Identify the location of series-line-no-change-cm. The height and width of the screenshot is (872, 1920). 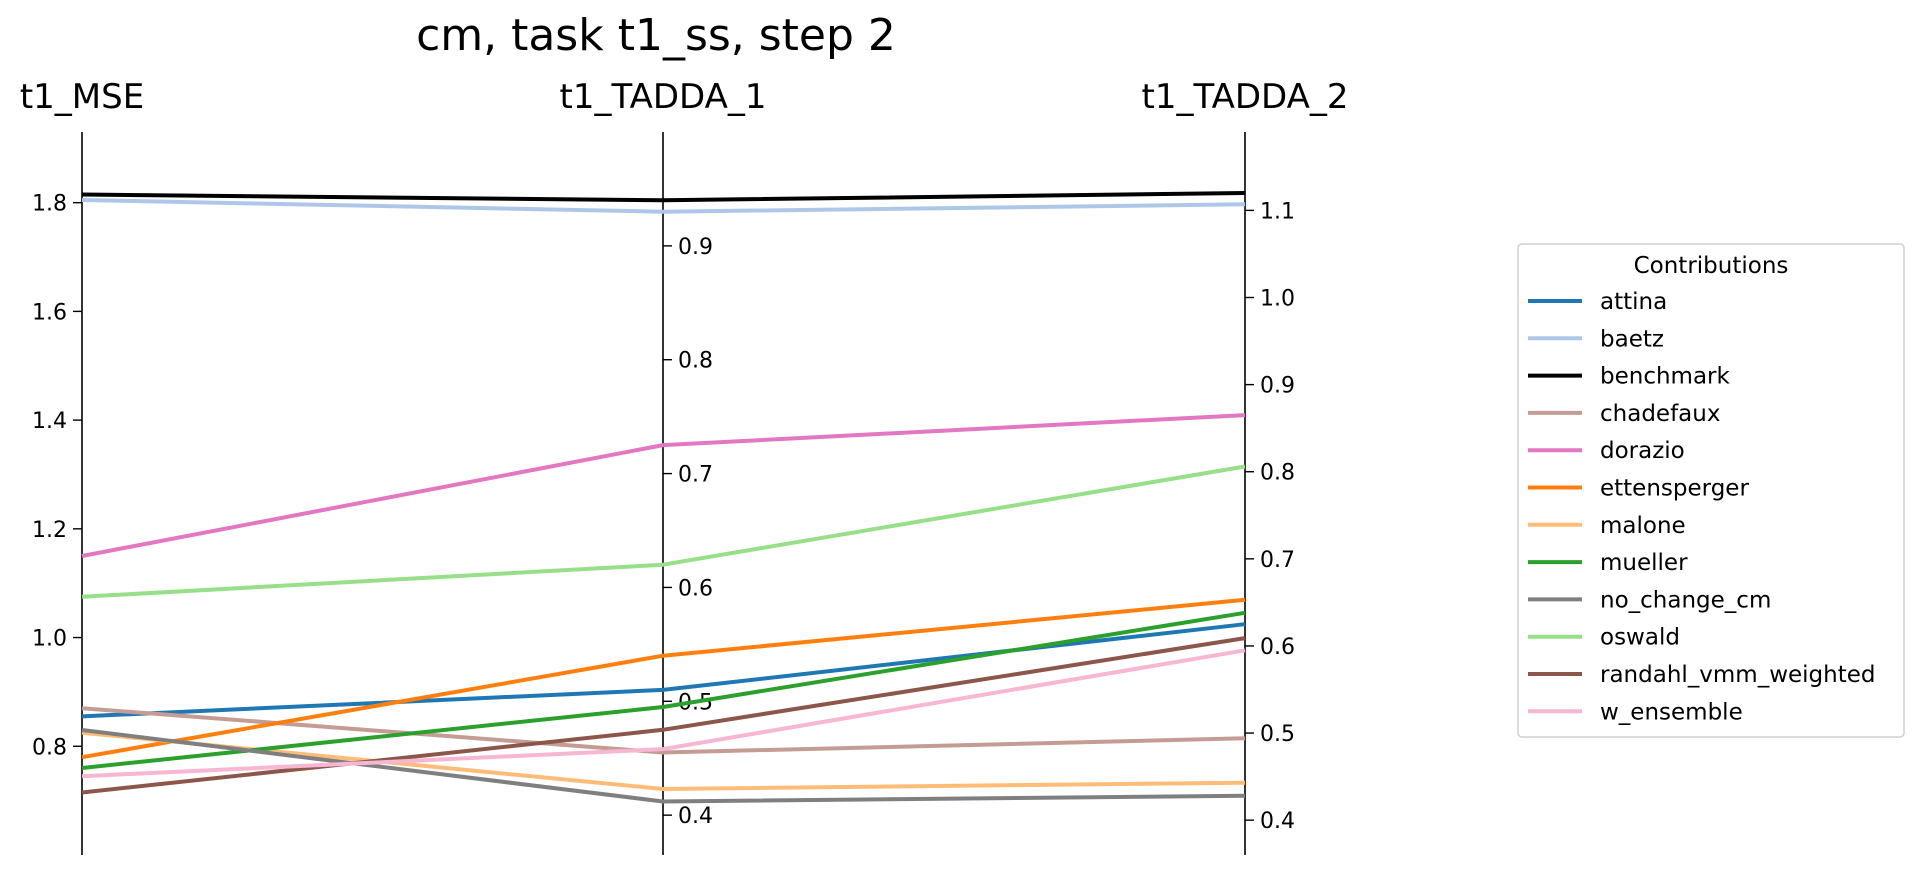
(663, 766).